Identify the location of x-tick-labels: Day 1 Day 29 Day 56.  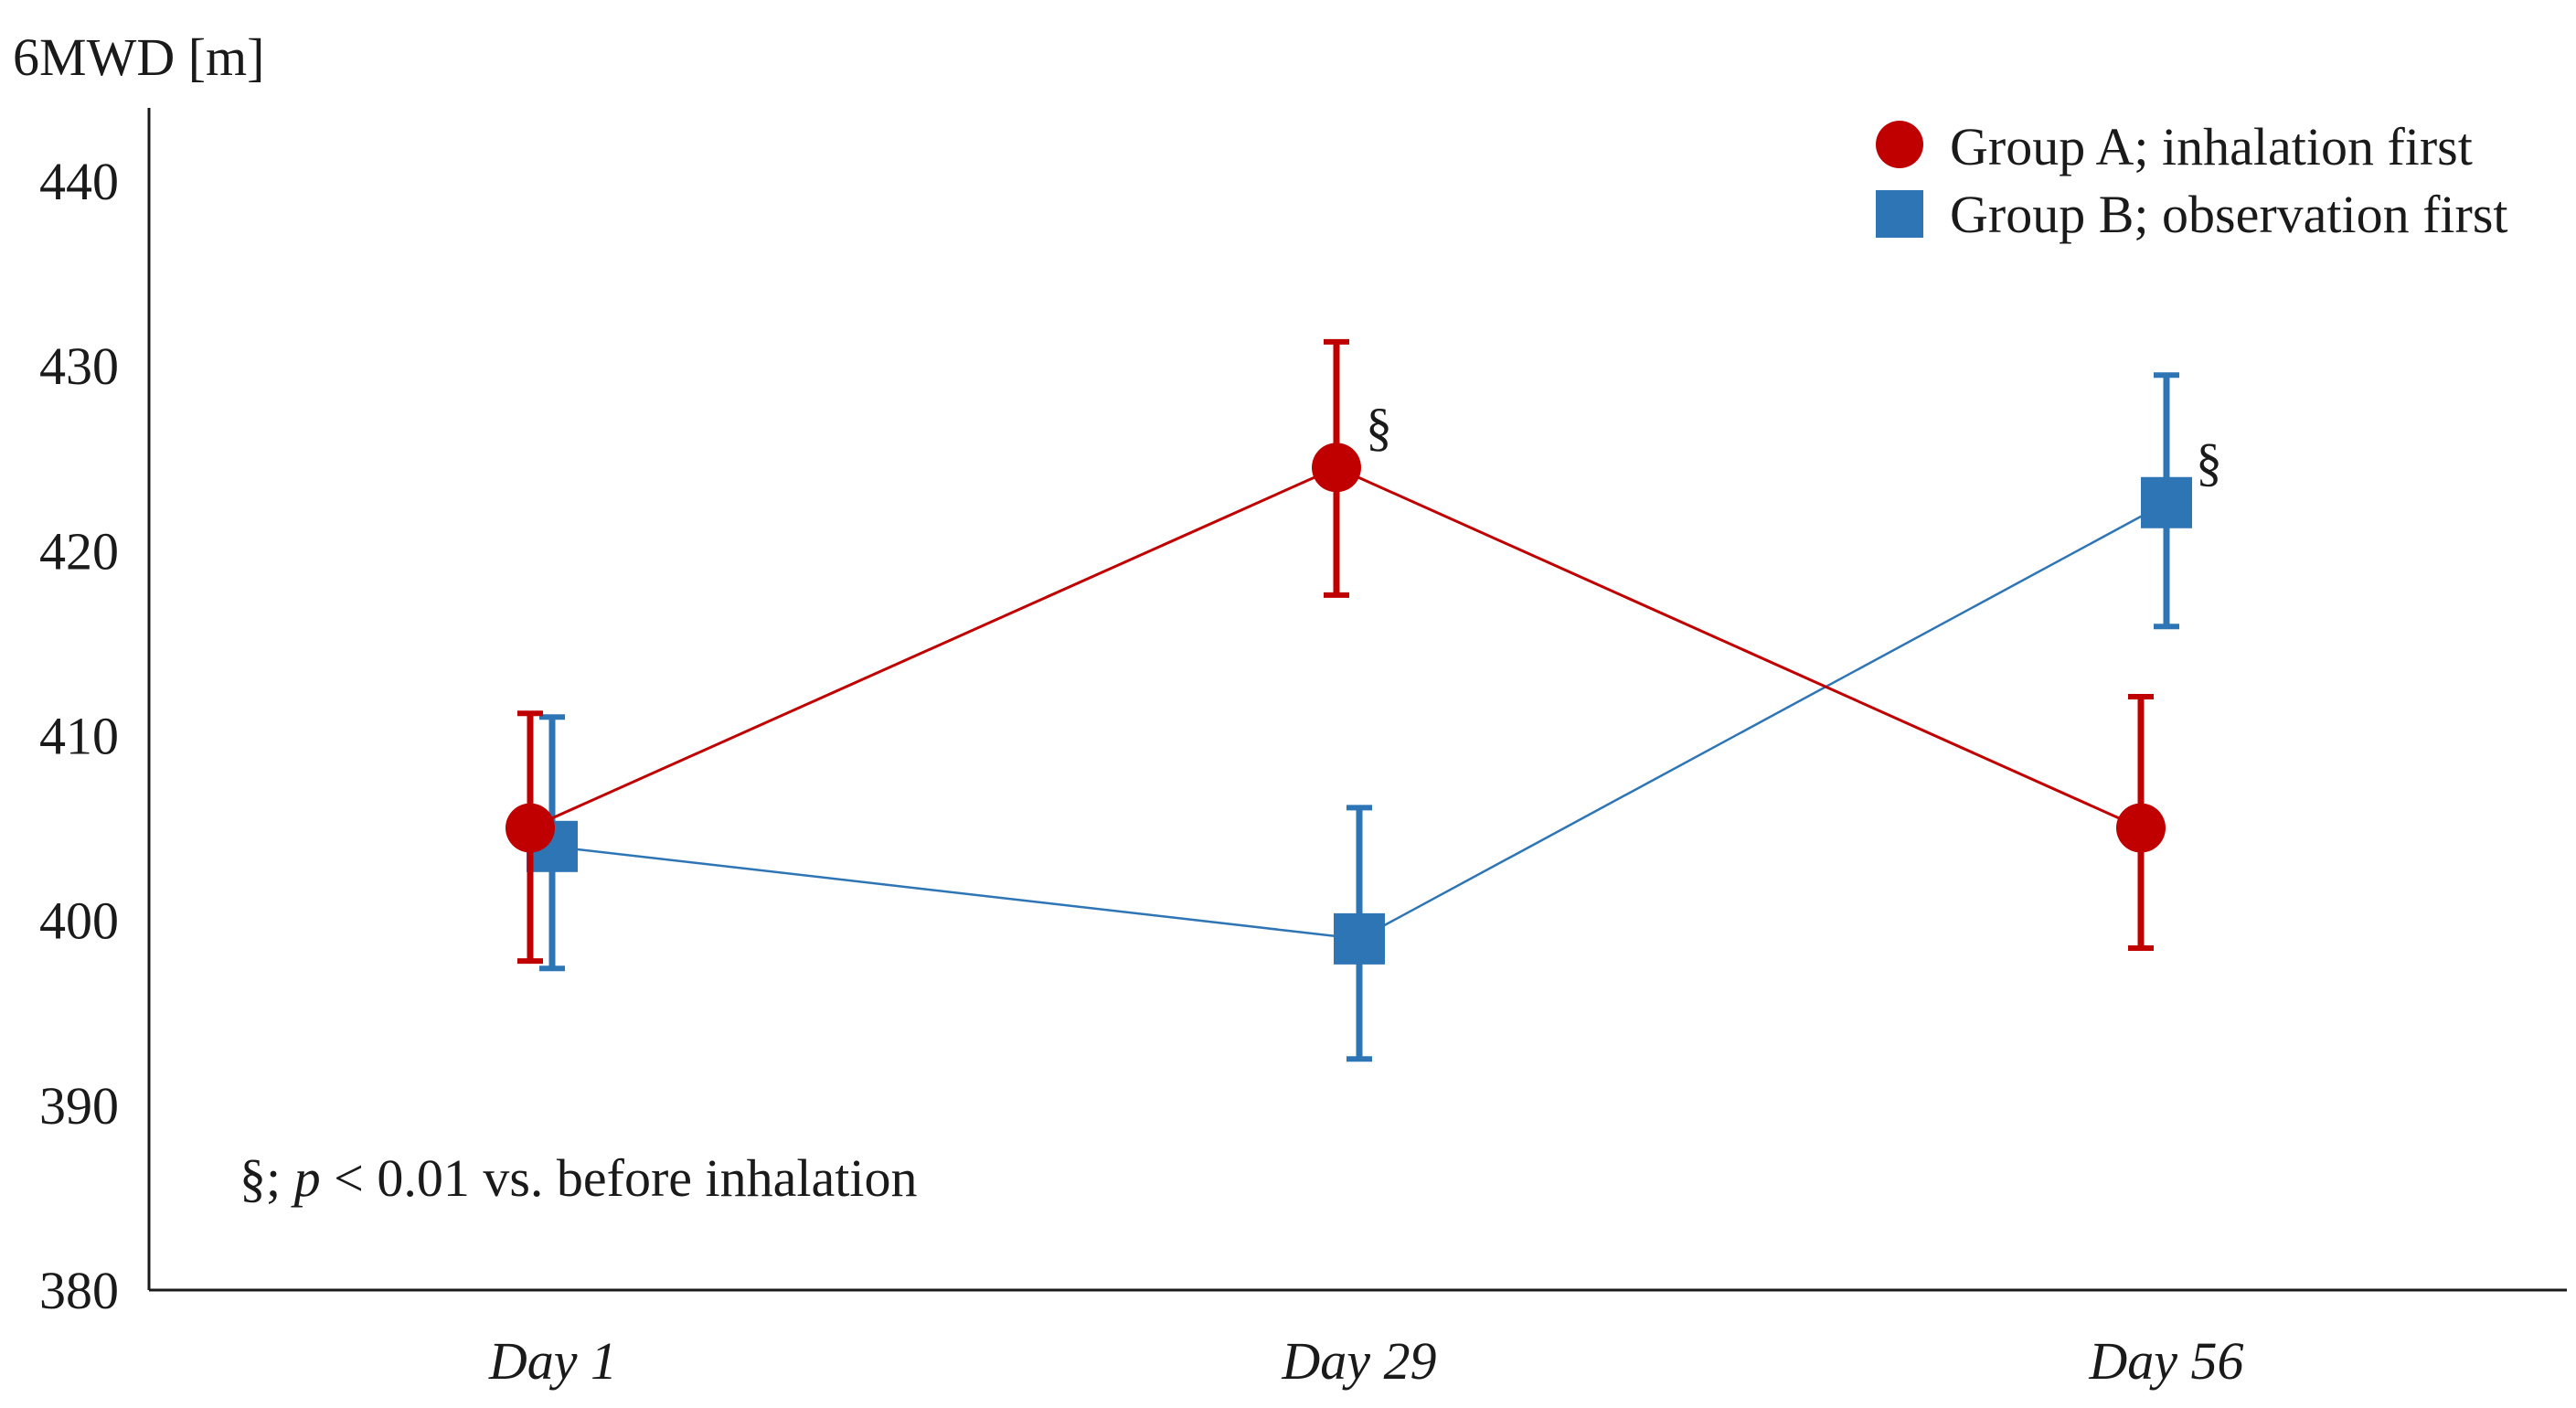
(1366, 1361).